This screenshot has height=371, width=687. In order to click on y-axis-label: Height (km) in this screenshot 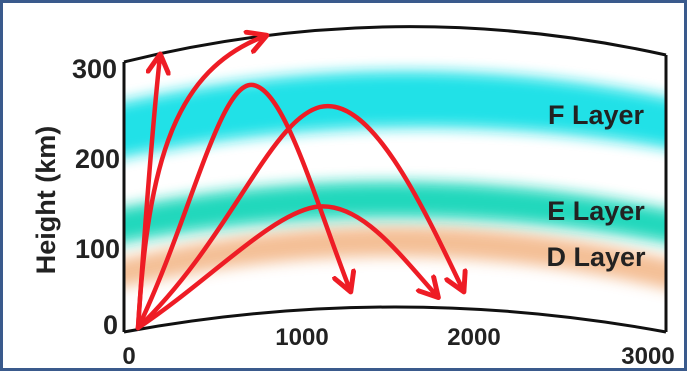, I will do `click(46, 200)`.